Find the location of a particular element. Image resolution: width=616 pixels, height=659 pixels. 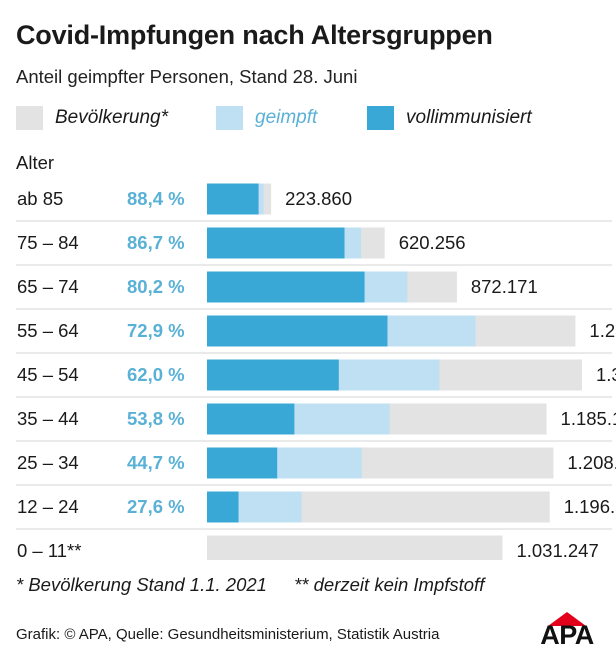

category-label: 75 – 84 is located at coordinates (48, 242).